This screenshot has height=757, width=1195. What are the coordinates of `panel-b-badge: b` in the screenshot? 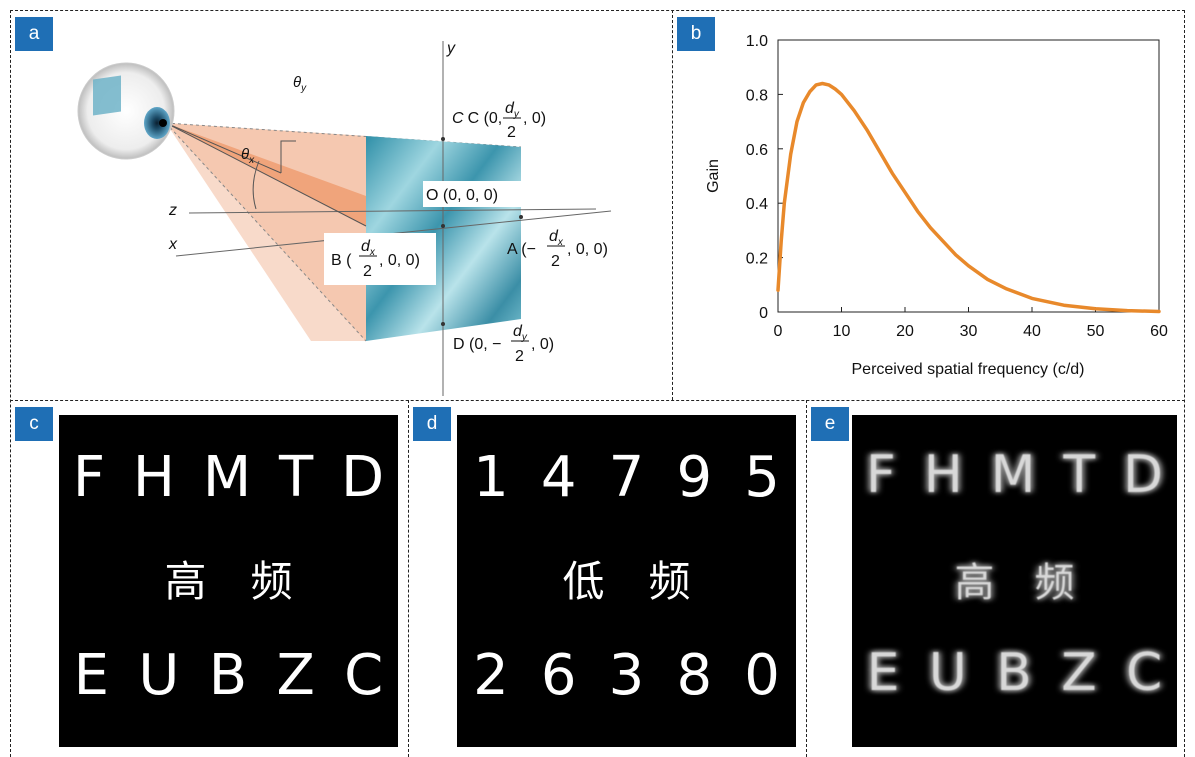 It's located at (696, 34).